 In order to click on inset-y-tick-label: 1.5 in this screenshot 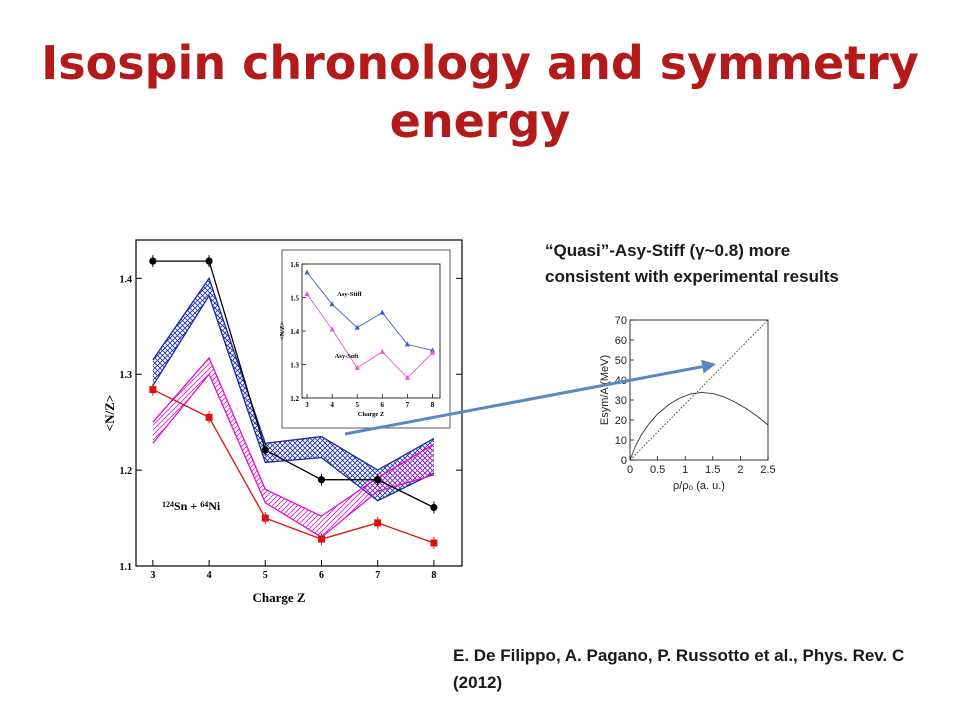, I will do `click(294, 299)`.